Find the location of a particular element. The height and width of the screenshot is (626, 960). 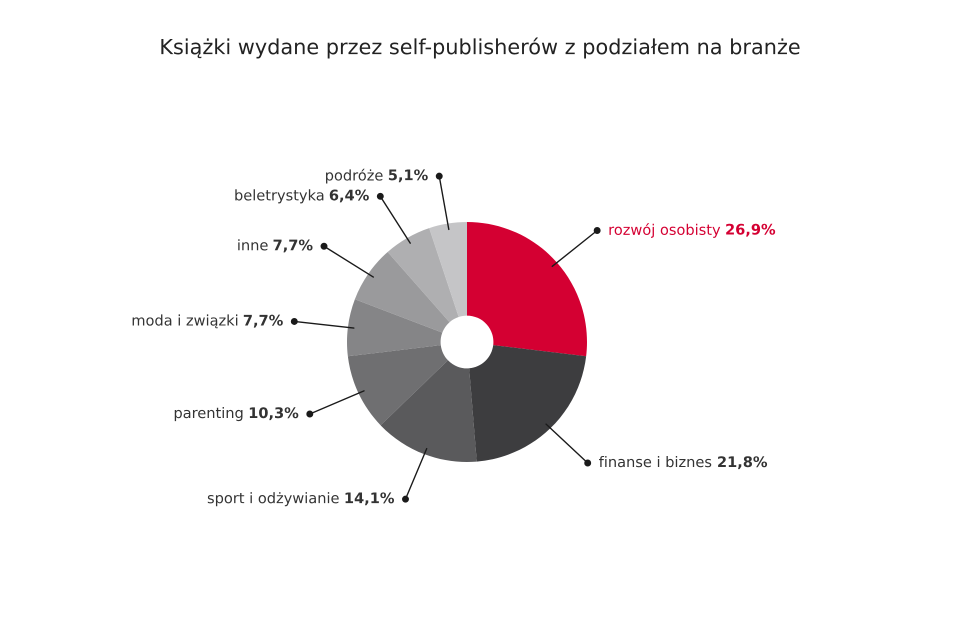

data-label: 6,4% is located at coordinates (349, 196).